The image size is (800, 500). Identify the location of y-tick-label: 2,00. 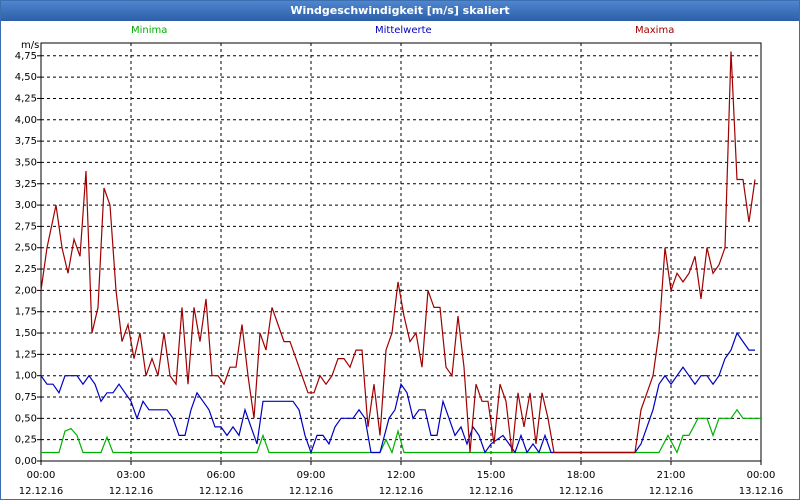
(26, 290).